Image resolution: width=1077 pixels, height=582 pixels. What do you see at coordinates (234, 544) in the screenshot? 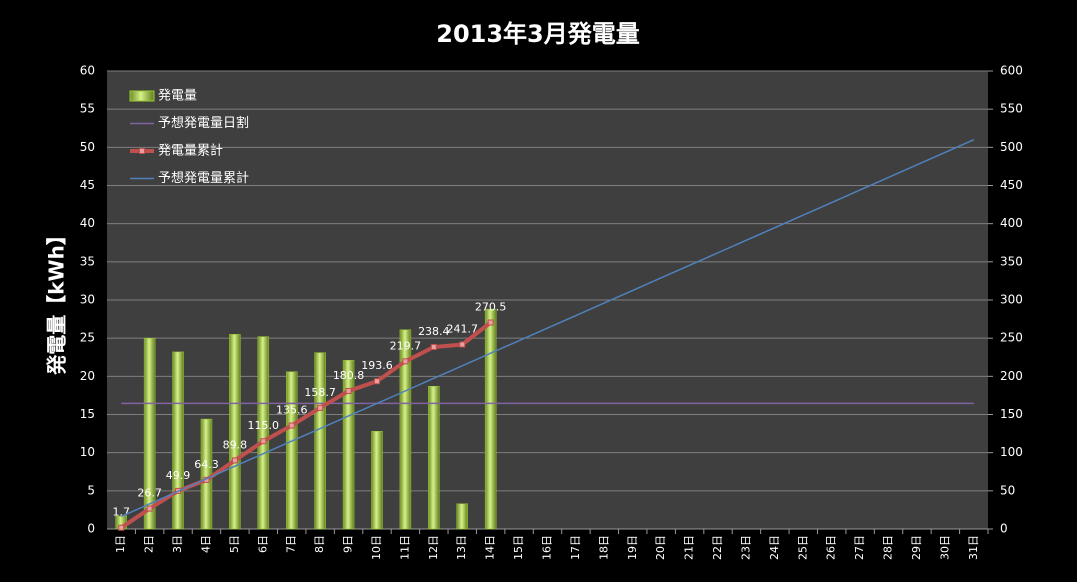
I see `x-tick-label: 5日` at bounding box center [234, 544].